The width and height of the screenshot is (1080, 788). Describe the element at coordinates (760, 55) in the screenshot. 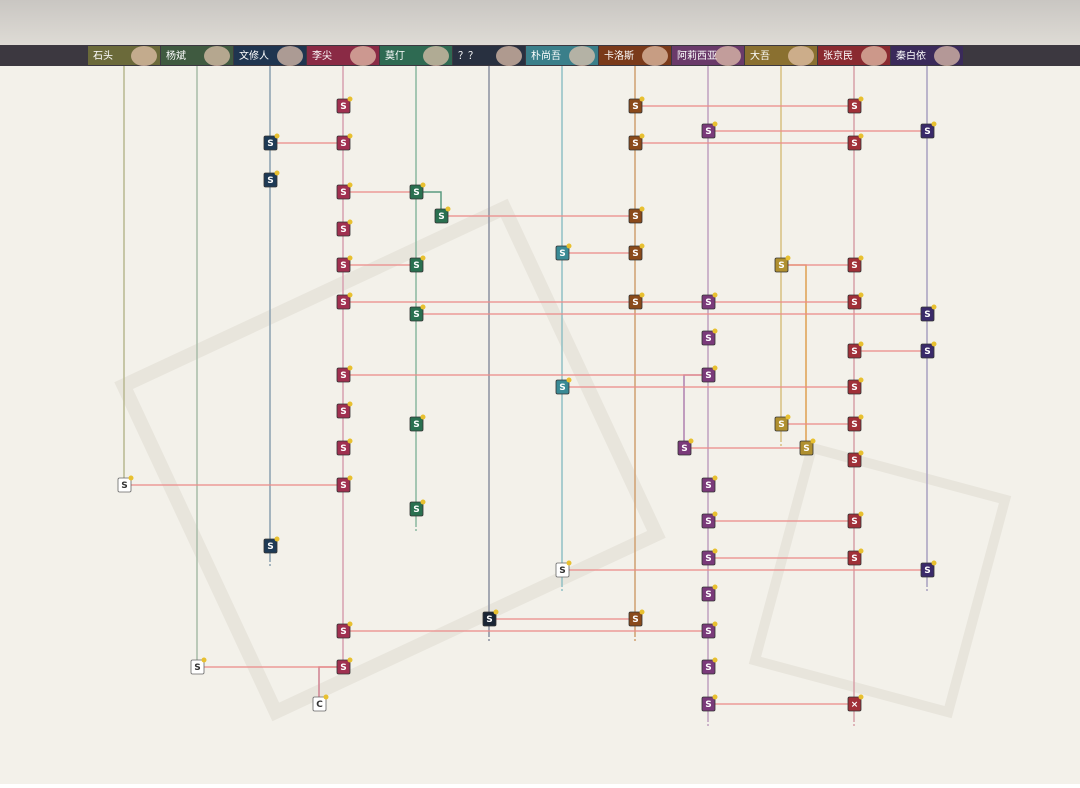

I see `character-name: 大吾` at that location.